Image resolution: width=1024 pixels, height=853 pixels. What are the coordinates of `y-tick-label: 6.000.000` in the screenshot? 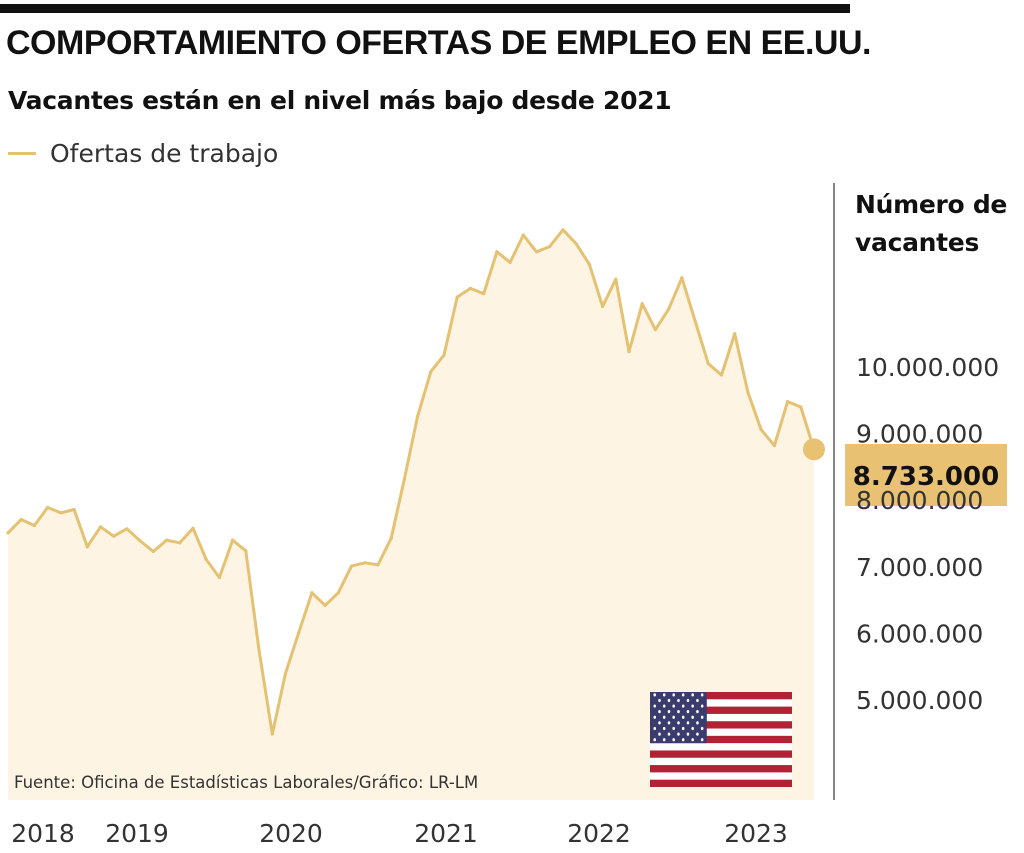 It's located at (919, 633).